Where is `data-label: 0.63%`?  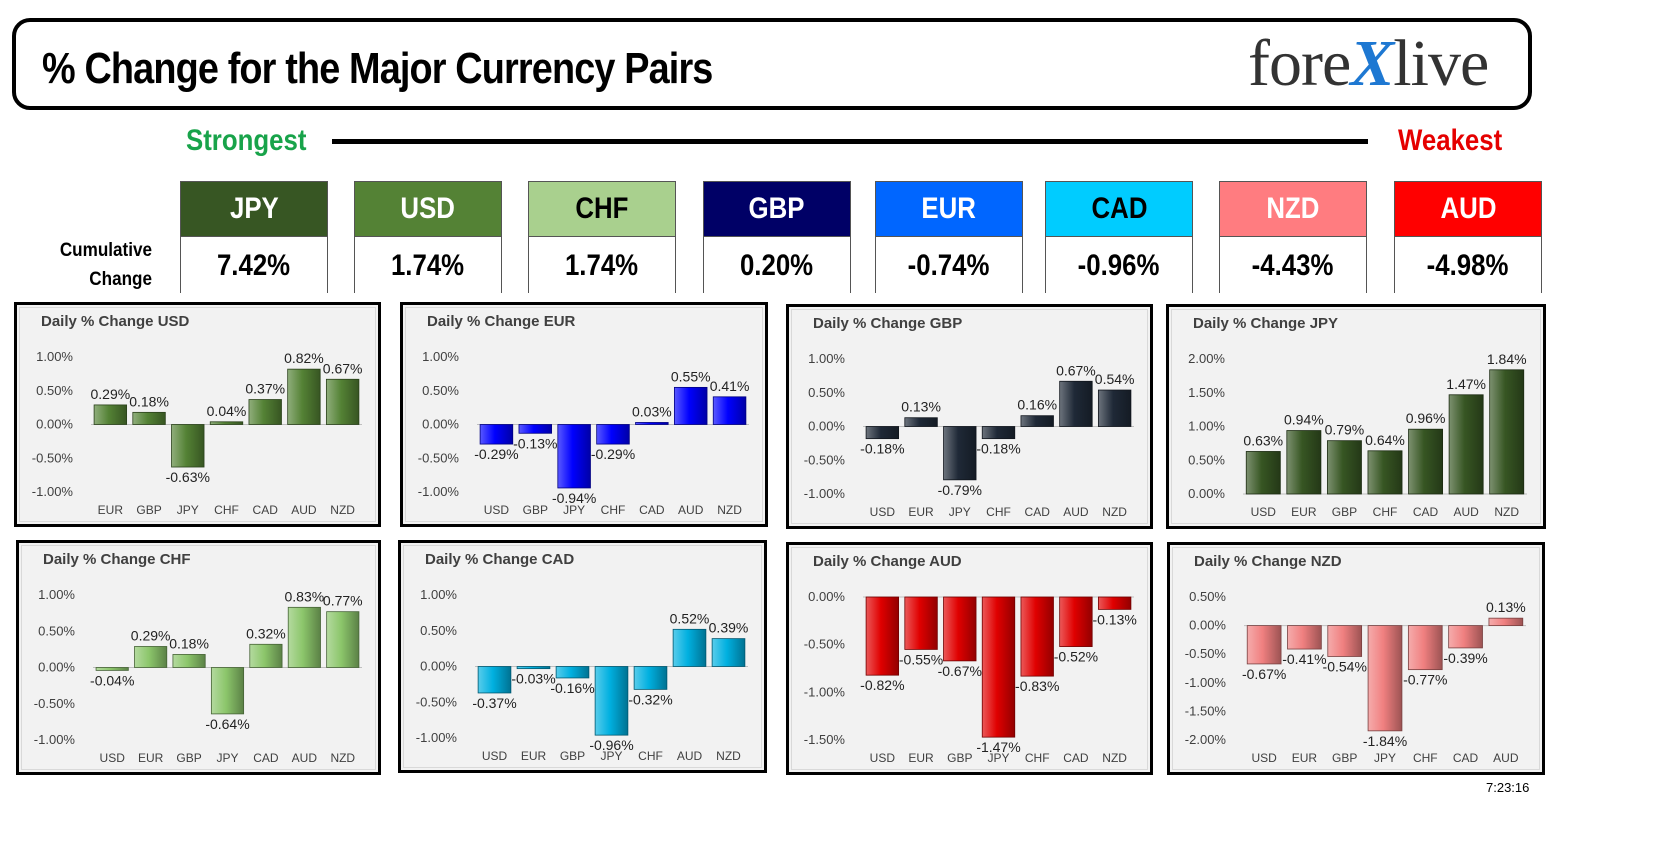
data-label: 0.63% is located at coordinates (1263, 440).